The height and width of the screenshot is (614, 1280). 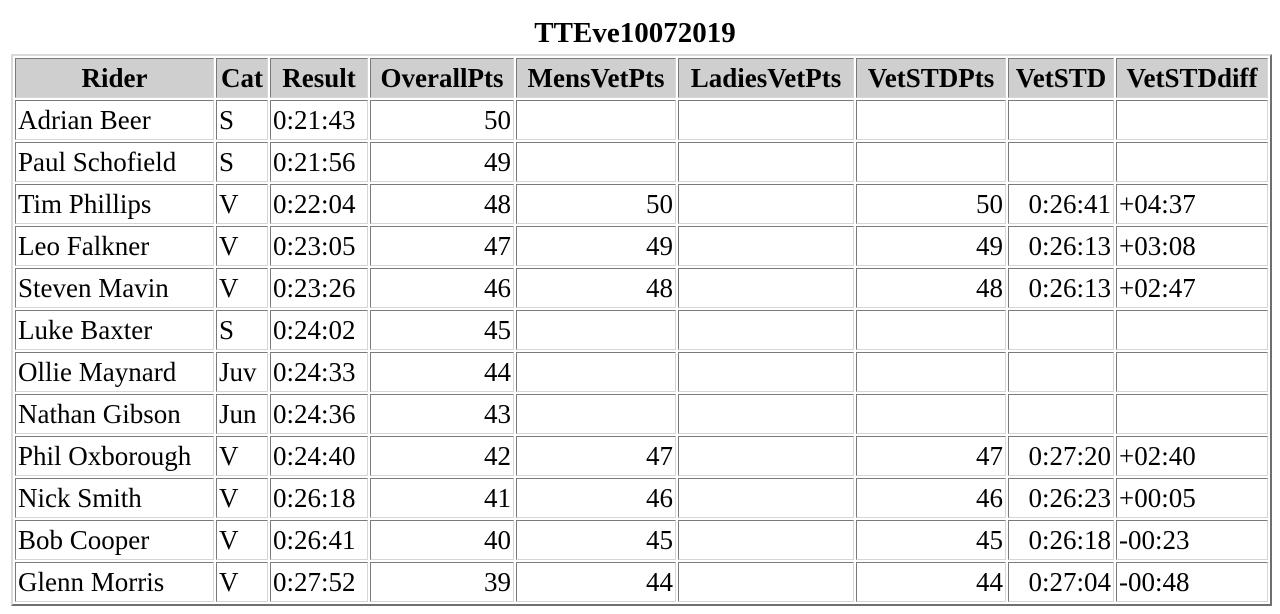 I want to click on mens-vet-points: 45, so click(x=596, y=540).